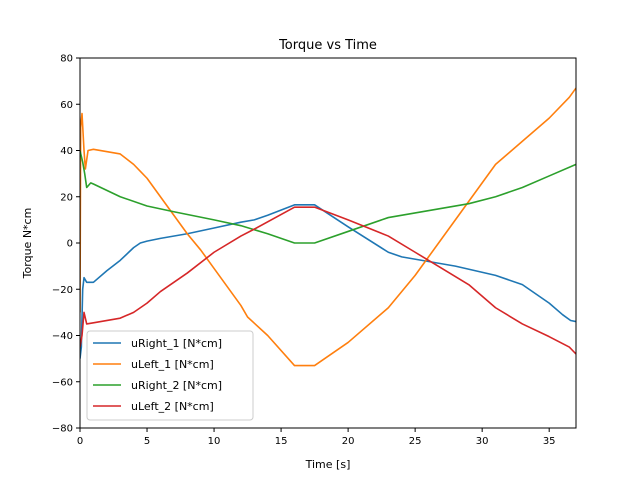 The width and height of the screenshot is (640, 484). Describe the element at coordinates (348, 441) in the screenshot. I see `x-tick-label: 20` at that location.